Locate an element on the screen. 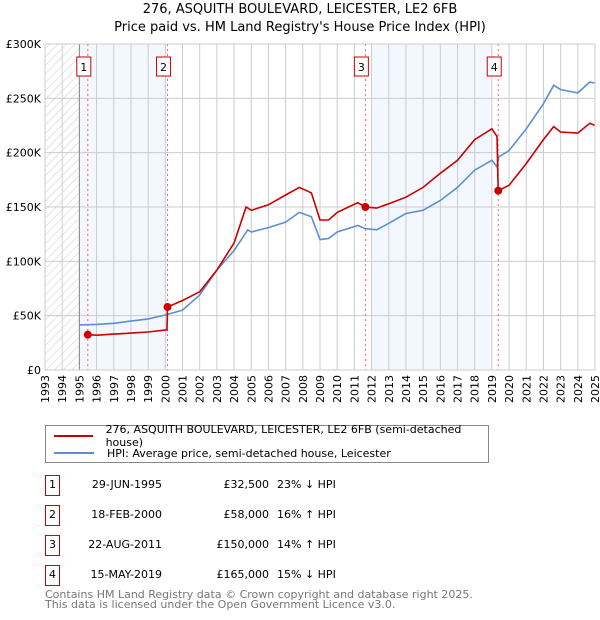 Image resolution: width=600 pixels, height=620 pixels. y-tick-label: £250K is located at coordinates (24, 98).